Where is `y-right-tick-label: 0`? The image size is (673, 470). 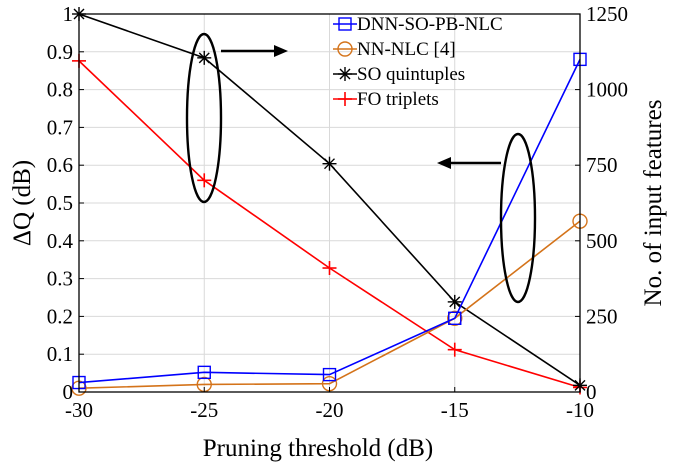
y-right-tick-label: 0 is located at coordinates (591, 392).